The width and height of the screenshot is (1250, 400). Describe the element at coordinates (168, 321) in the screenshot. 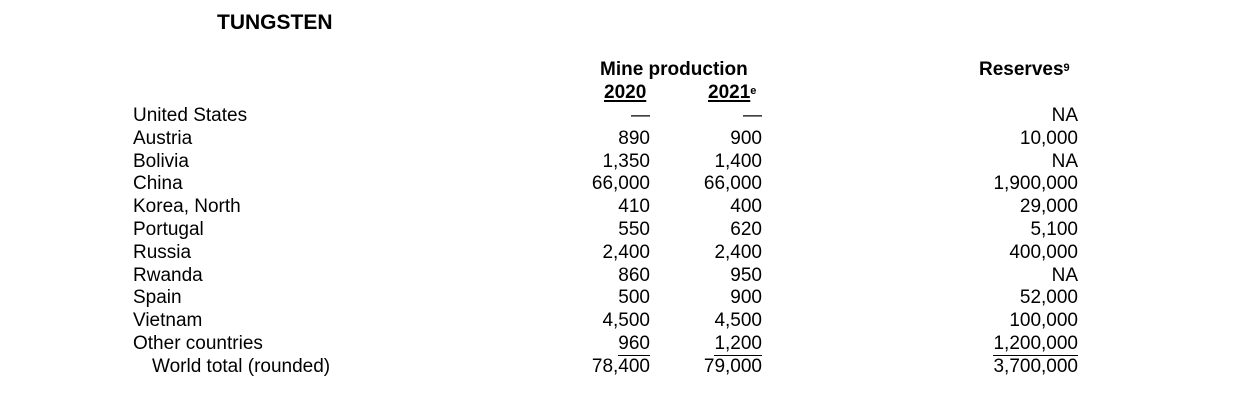

I see `country-cell: Vietnam` at that location.